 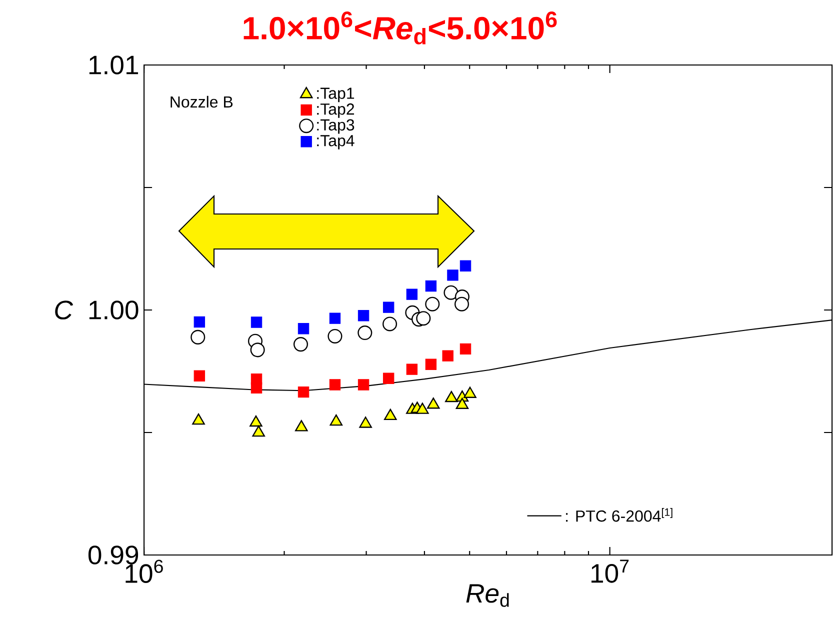 What do you see at coordinates (619, 515) in the screenshot?
I see `legend-label: : PTC 6-2004$^{[1]}$` at bounding box center [619, 515].